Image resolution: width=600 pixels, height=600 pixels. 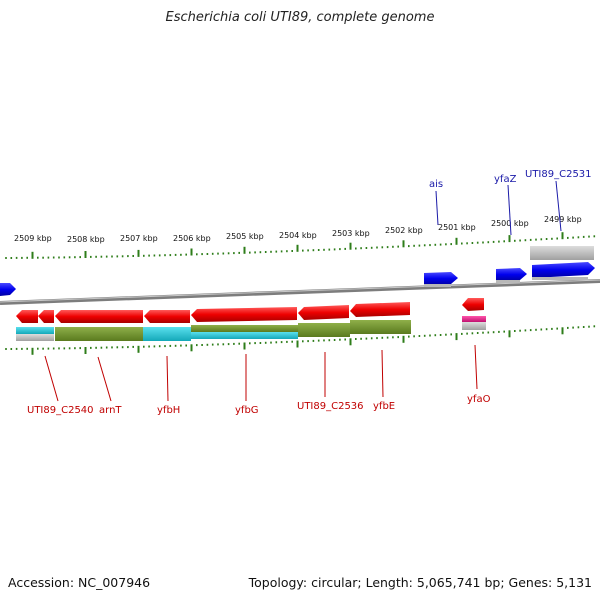 I want to click on scale-label: 2499 kbp, so click(x=563, y=219).